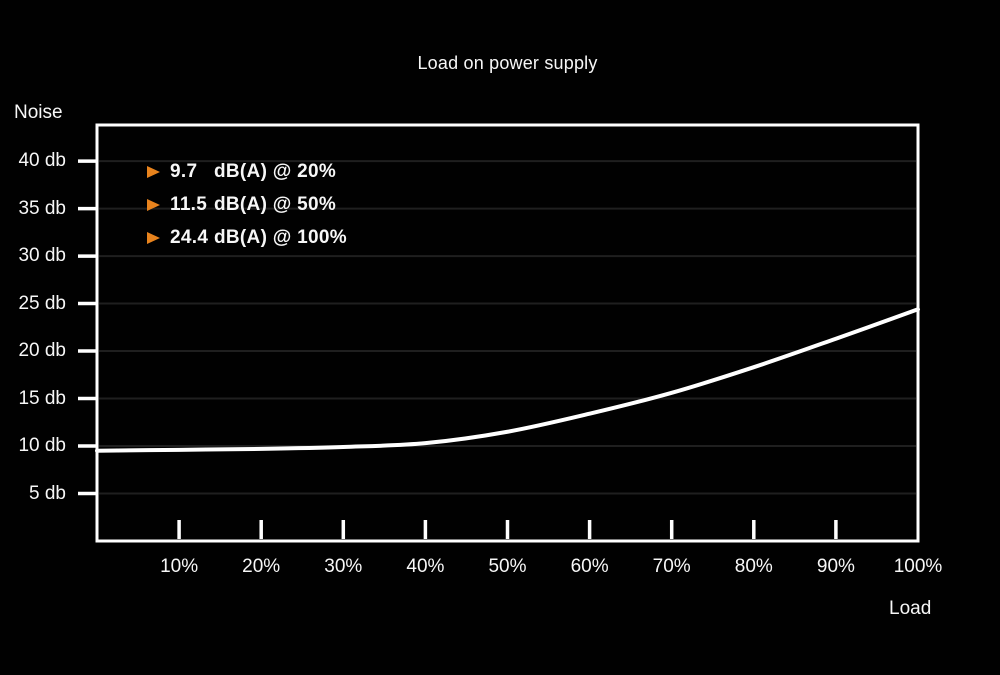 Image resolution: width=1000 pixels, height=675 pixels. I want to click on legend-value: 24.4, so click(189, 237).